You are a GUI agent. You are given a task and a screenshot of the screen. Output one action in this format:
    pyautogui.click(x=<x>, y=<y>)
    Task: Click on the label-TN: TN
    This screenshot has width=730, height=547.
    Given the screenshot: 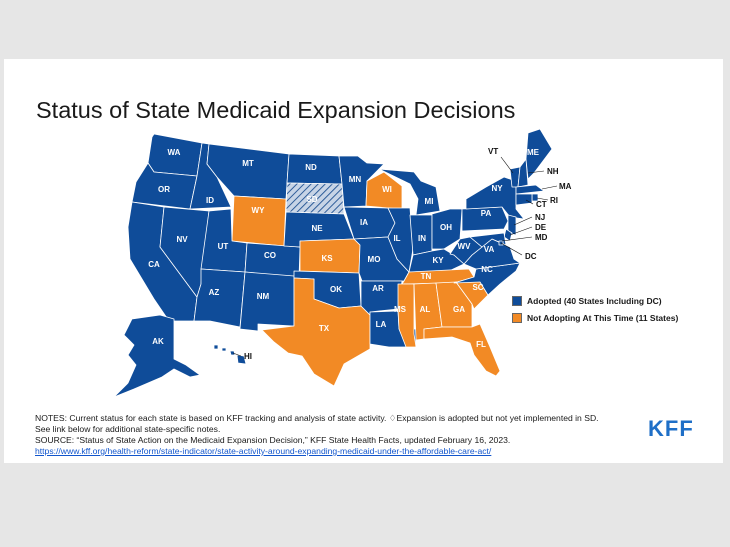 What is the action you would take?
    pyautogui.click(x=426, y=276)
    